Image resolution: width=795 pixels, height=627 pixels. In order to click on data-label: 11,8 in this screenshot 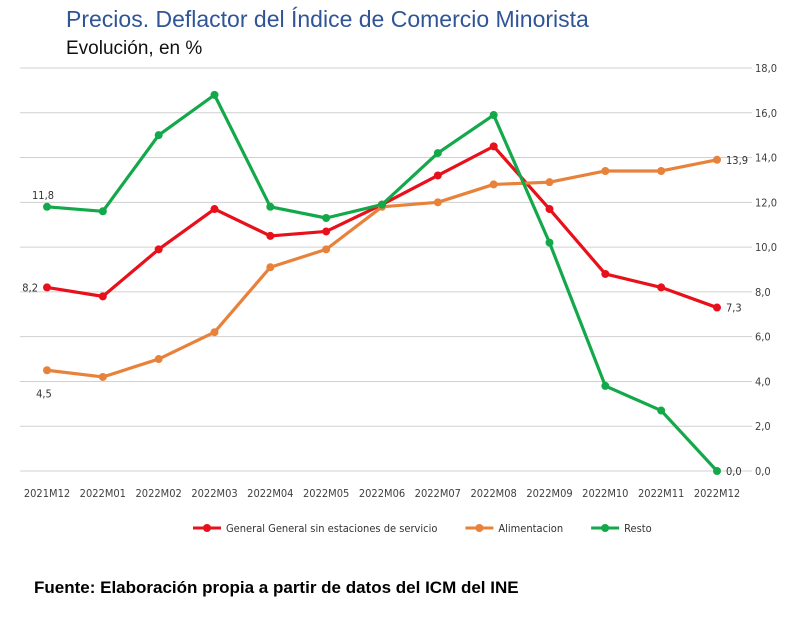, I will do `click(43, 195)`.